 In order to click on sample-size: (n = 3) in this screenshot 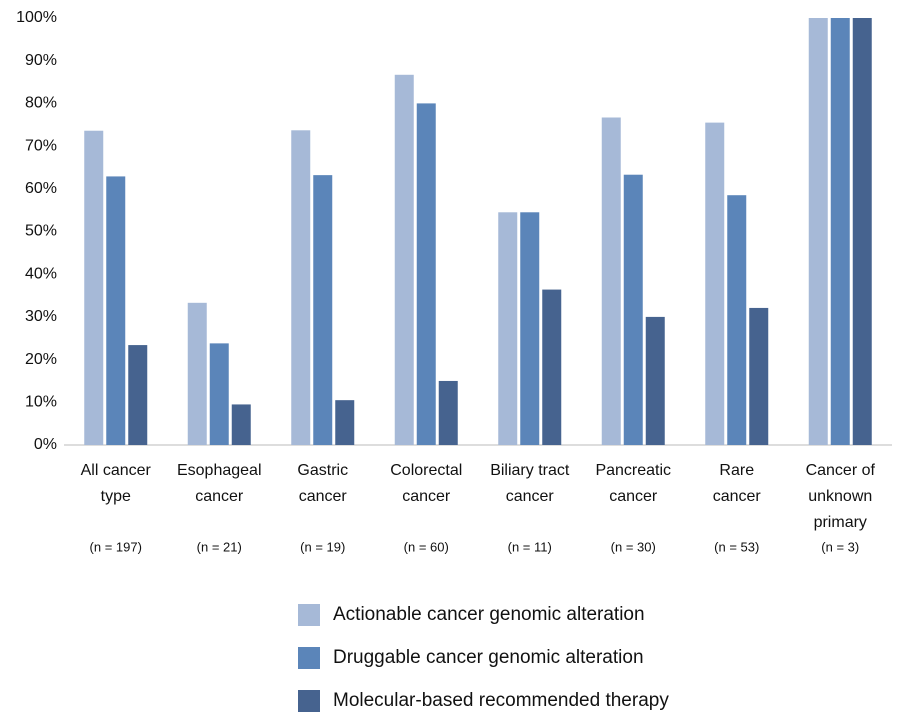, I will do `click(840, 546)`.